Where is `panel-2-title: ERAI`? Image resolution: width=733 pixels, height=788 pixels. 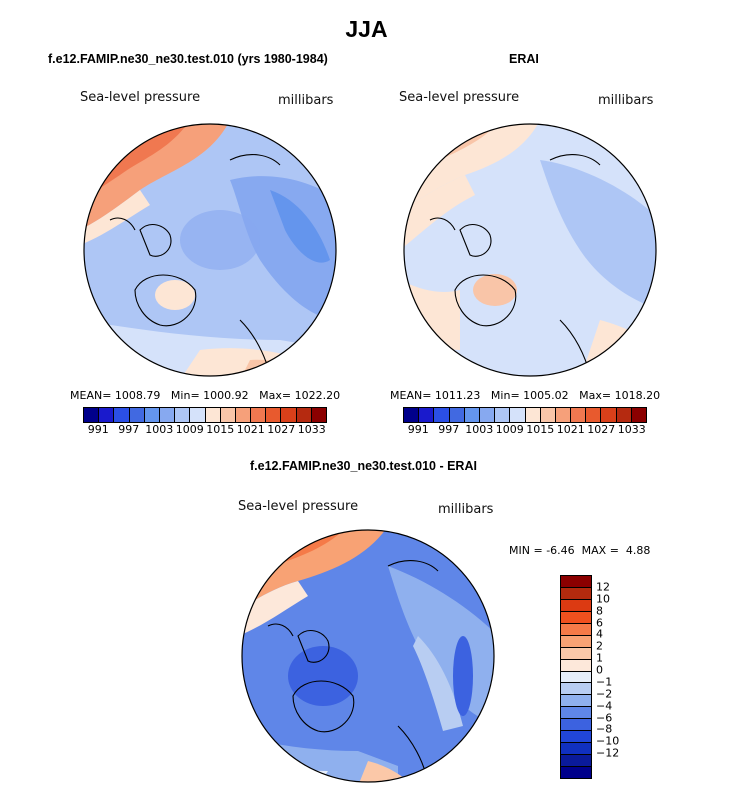
panel-2-title: ERAI is located at coordinates (524, 59).